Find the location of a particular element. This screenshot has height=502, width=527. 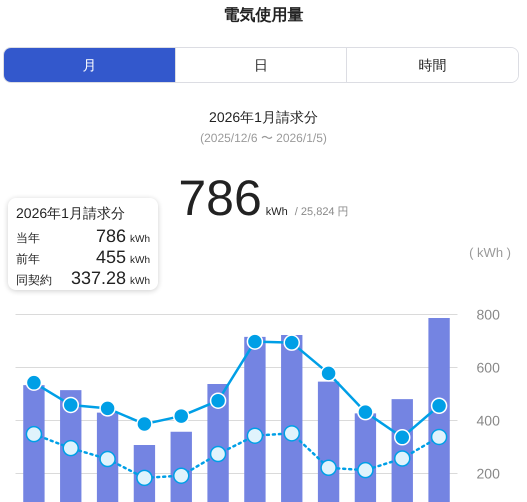

text: 日 is located at coordinates (260, 65).